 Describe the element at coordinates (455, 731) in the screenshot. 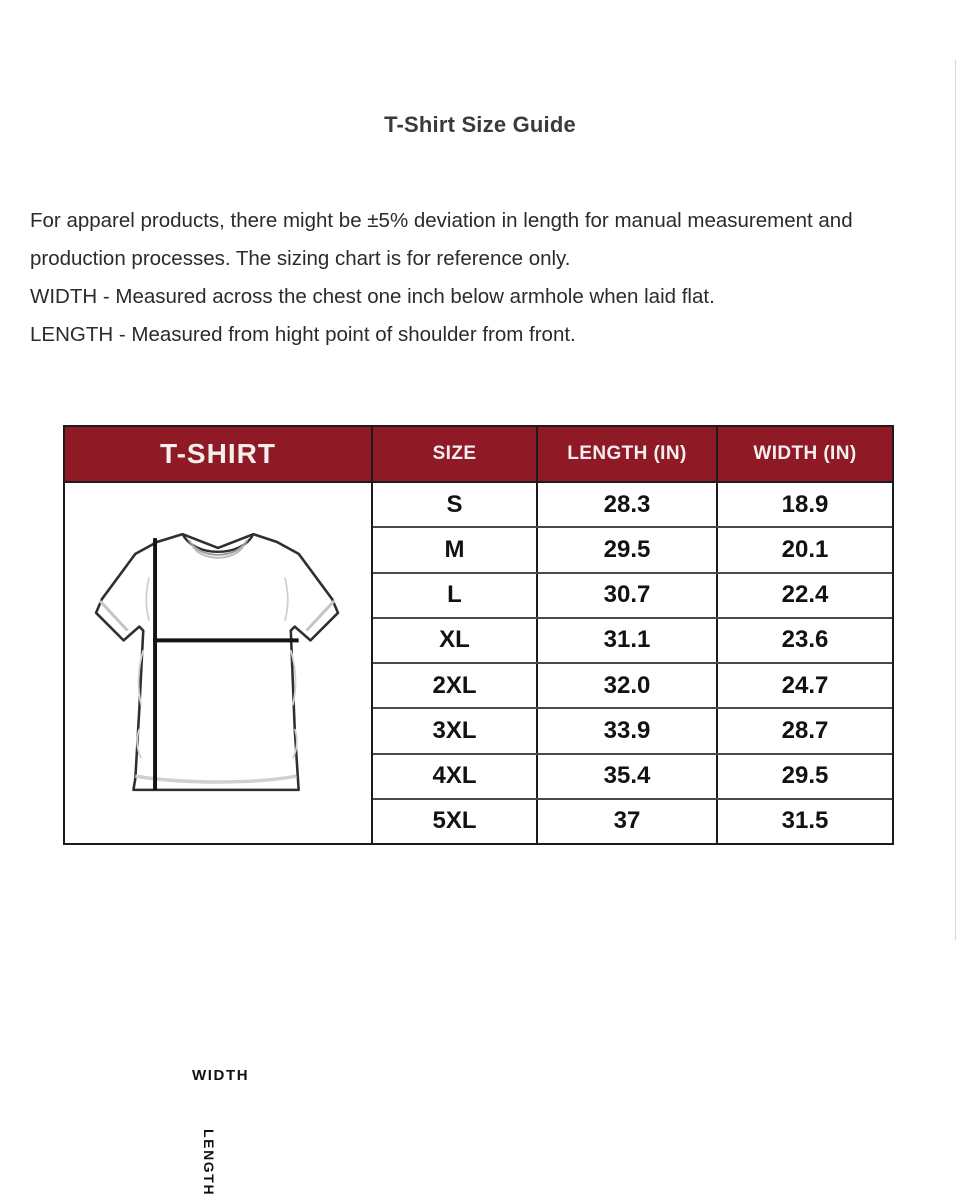

I see `cell-size: 3XL` at that location.